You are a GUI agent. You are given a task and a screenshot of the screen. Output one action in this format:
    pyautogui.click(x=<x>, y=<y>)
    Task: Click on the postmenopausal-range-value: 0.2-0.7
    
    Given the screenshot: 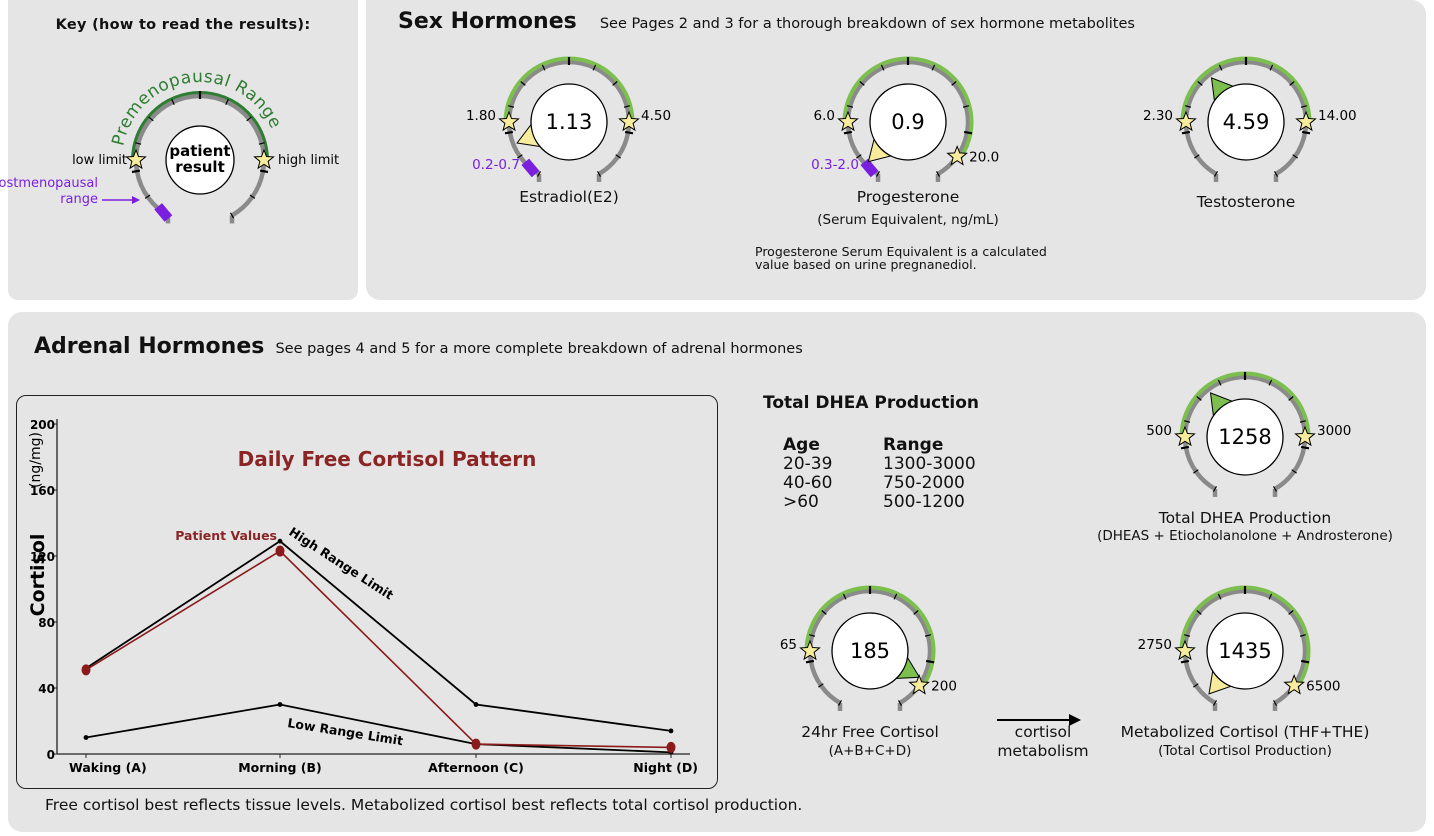 What is the action you would take?
    pyautogui.click(x=496, y=165)
    